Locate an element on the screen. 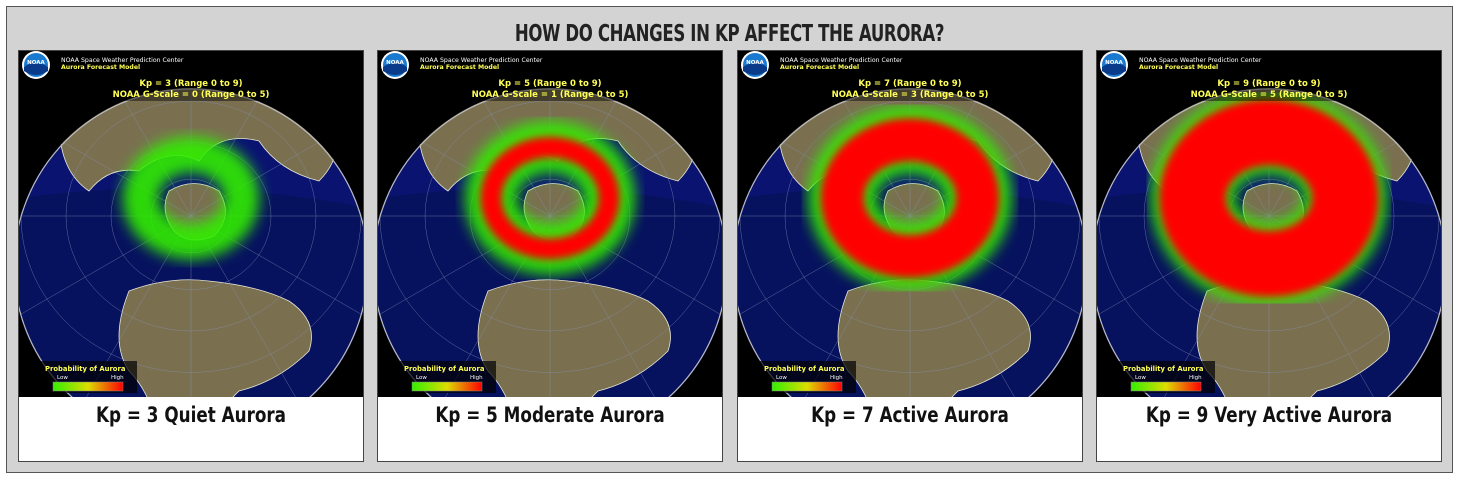  kp-value-text: Kp = 7 (Range 0 to 9) is located at coordinates (909, 84).